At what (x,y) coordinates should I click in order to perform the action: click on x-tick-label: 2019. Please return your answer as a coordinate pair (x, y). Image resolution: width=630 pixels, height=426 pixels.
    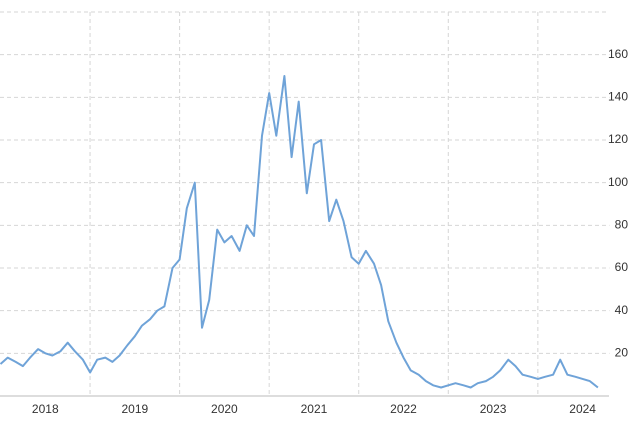
    Looking at the image, I should click on (134, 409).